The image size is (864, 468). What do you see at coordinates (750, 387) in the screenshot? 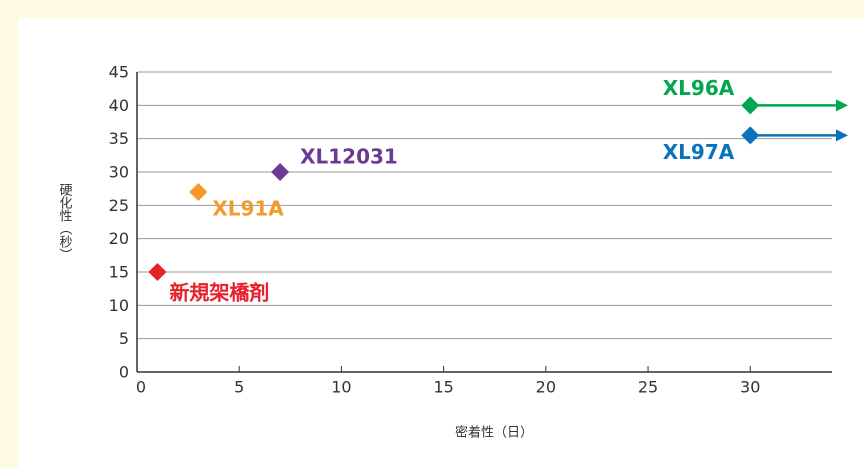
I see `x-tick-label: 30` at bounding box center [750, 387].